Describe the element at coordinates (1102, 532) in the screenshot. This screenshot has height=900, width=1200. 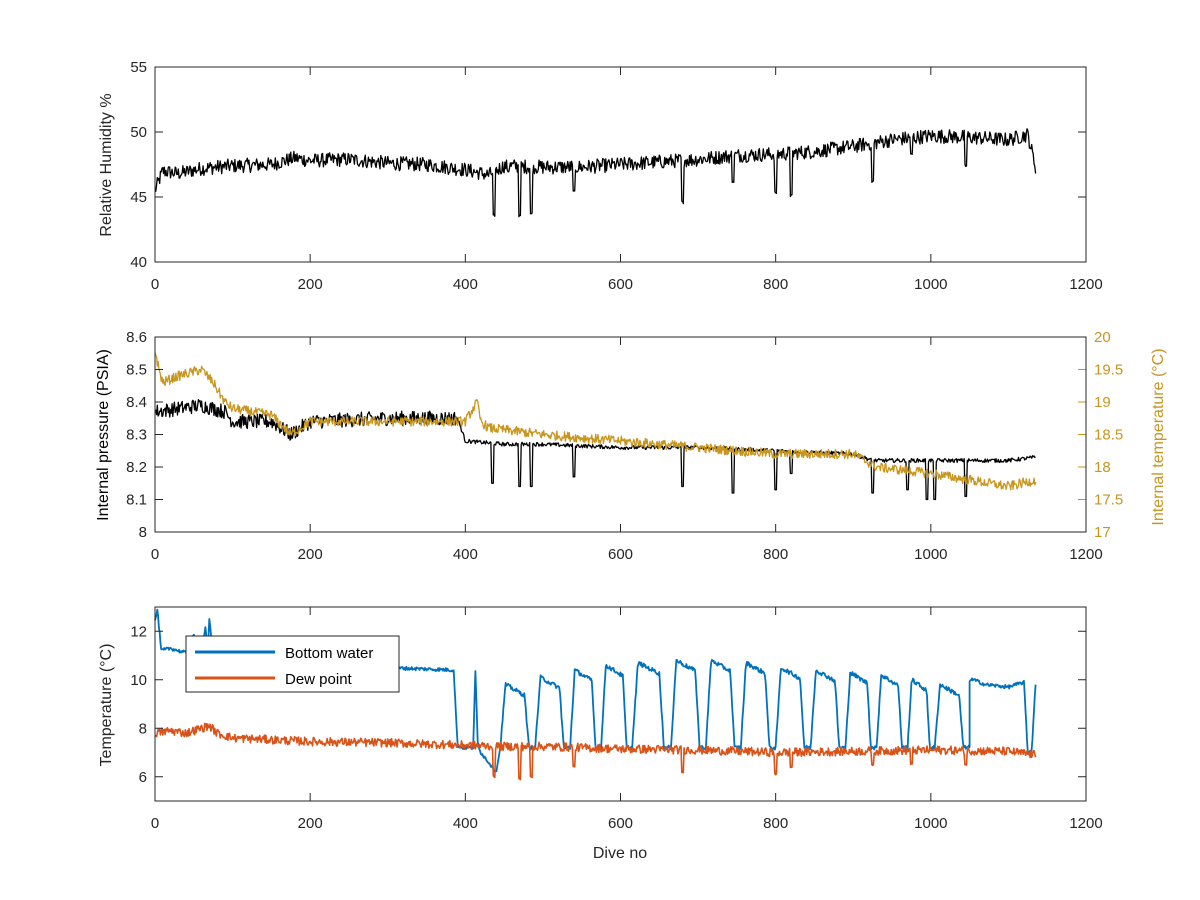
I see `y-tick-label-right: 17` at that location.